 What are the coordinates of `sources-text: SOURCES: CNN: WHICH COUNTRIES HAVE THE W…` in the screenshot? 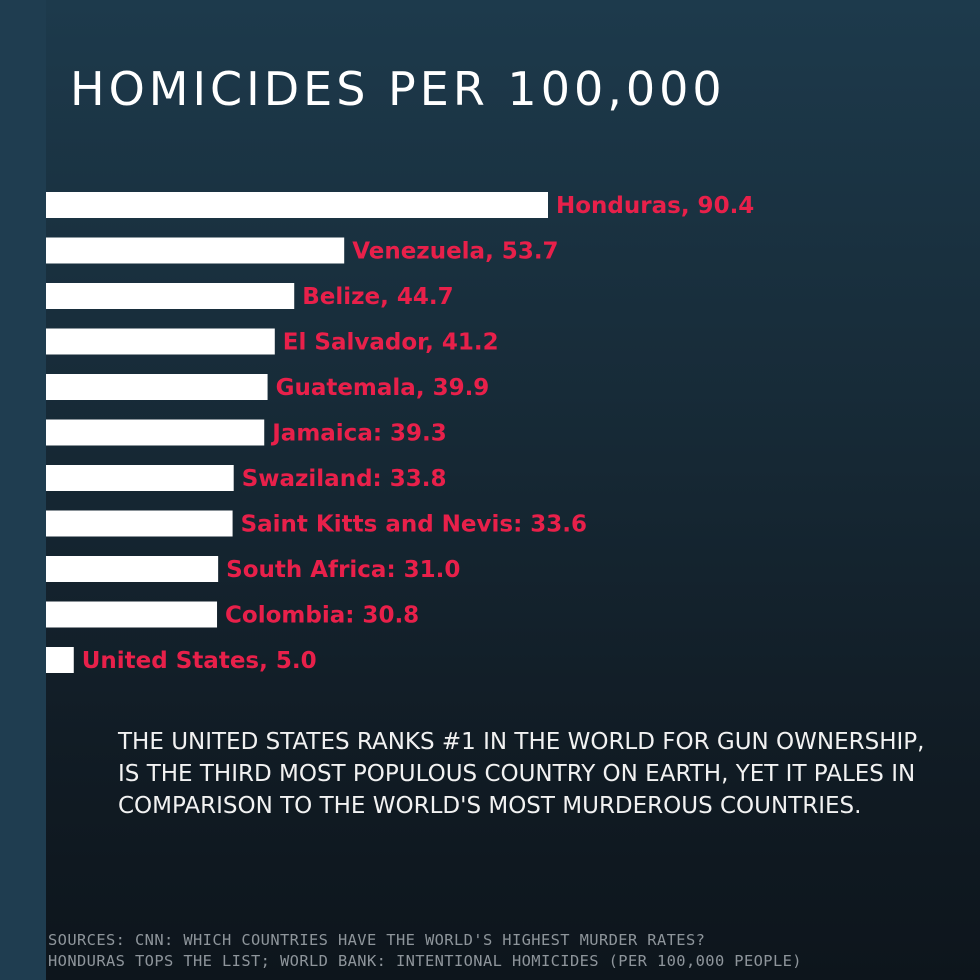 It's located at (425, 950).